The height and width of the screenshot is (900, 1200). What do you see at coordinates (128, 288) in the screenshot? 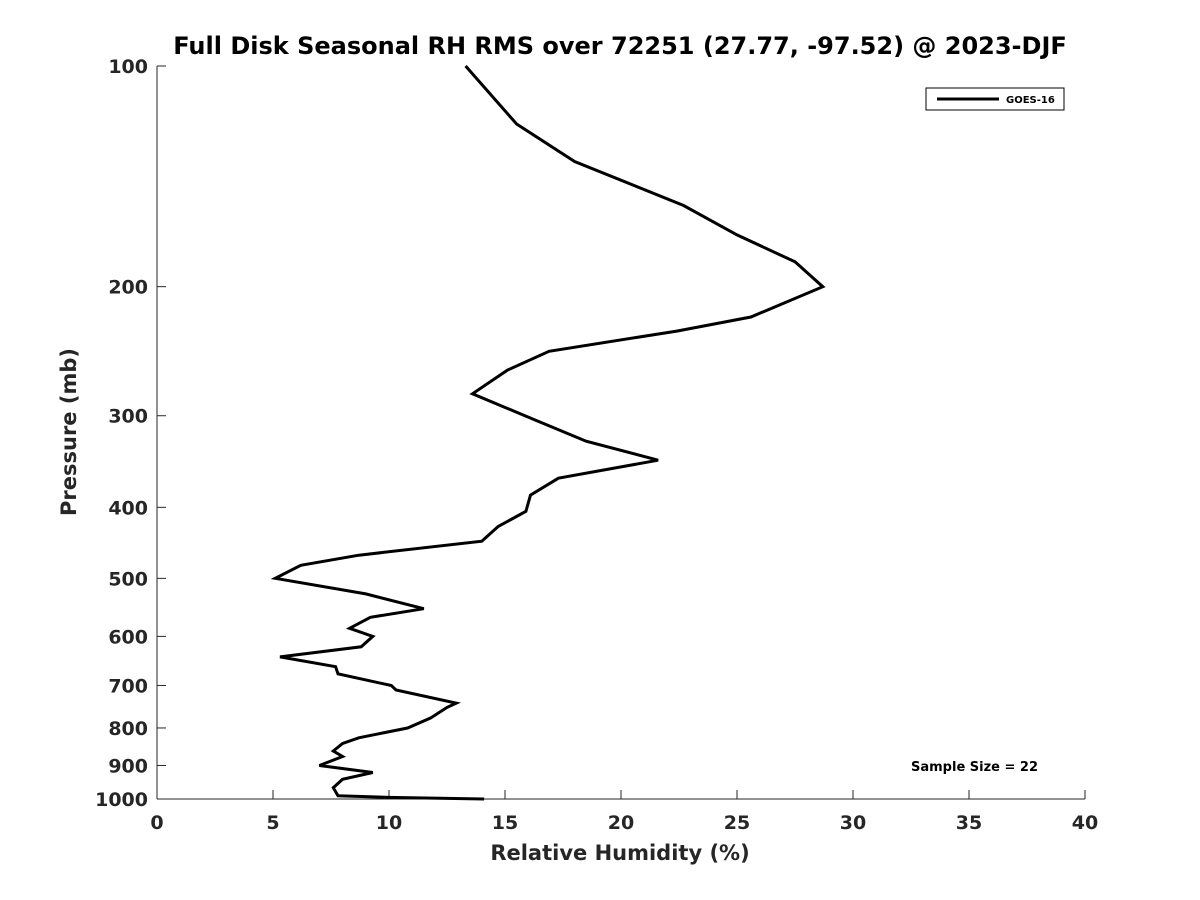
I see `y-tick-label: 200` at bounding box center [128, 288].